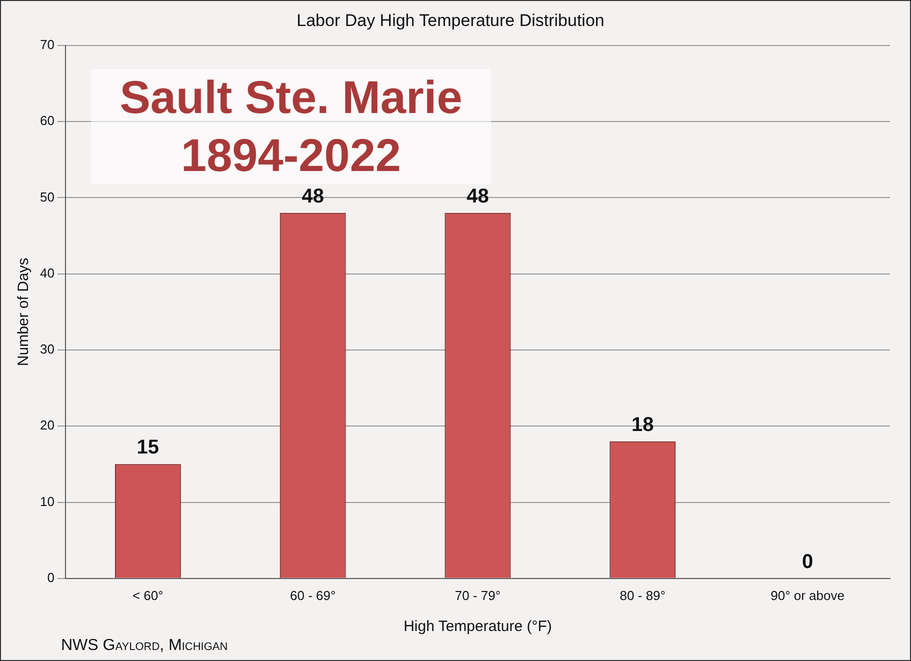  I want to click on y-tick-label: 20, so click(47, 425).